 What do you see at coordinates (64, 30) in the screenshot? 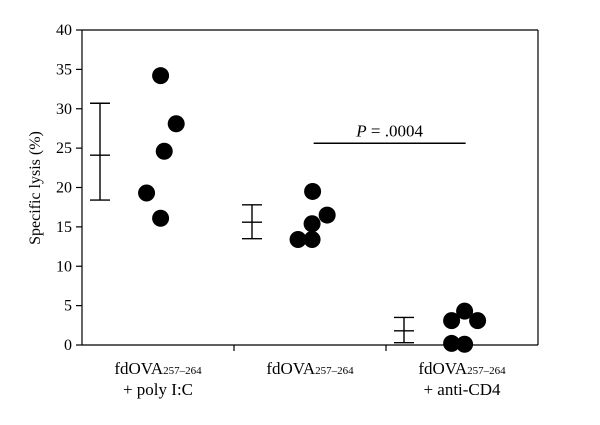
I see `y-tick-label: 40` at bounding box center [64, 30].